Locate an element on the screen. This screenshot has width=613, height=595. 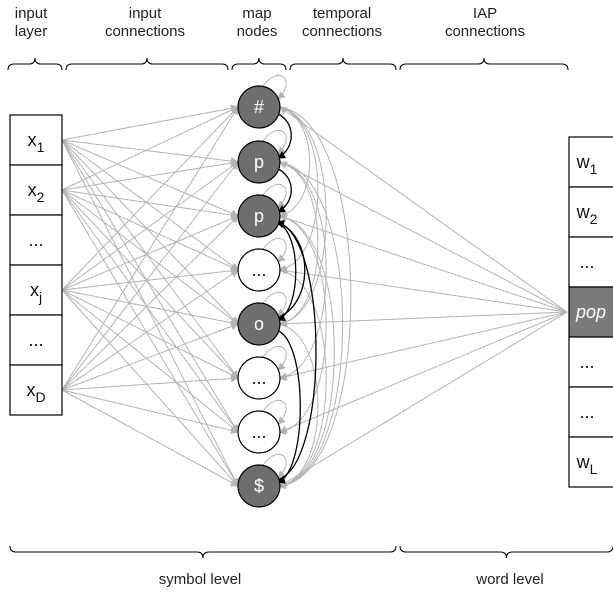
word-cell: w1 is located at coordinates (590, 162).